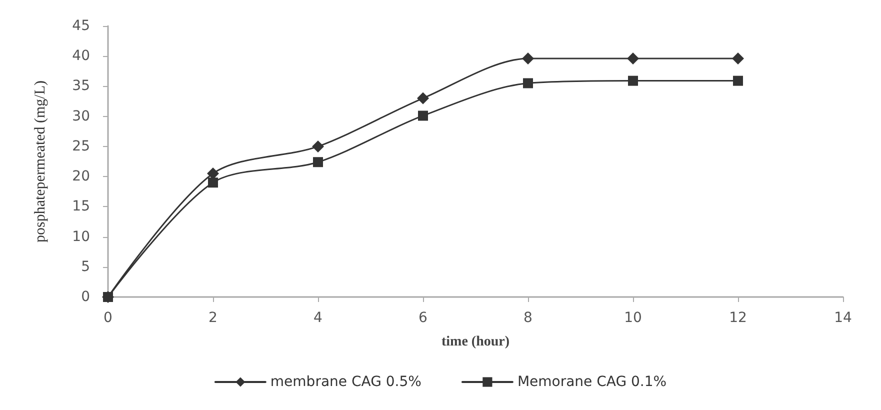 This screenshot has height=410, width=881. Describe the element at coordinates (592, 382) in the screenshot. I see `legend-label: Memorane CAG 0.1%` at that location.